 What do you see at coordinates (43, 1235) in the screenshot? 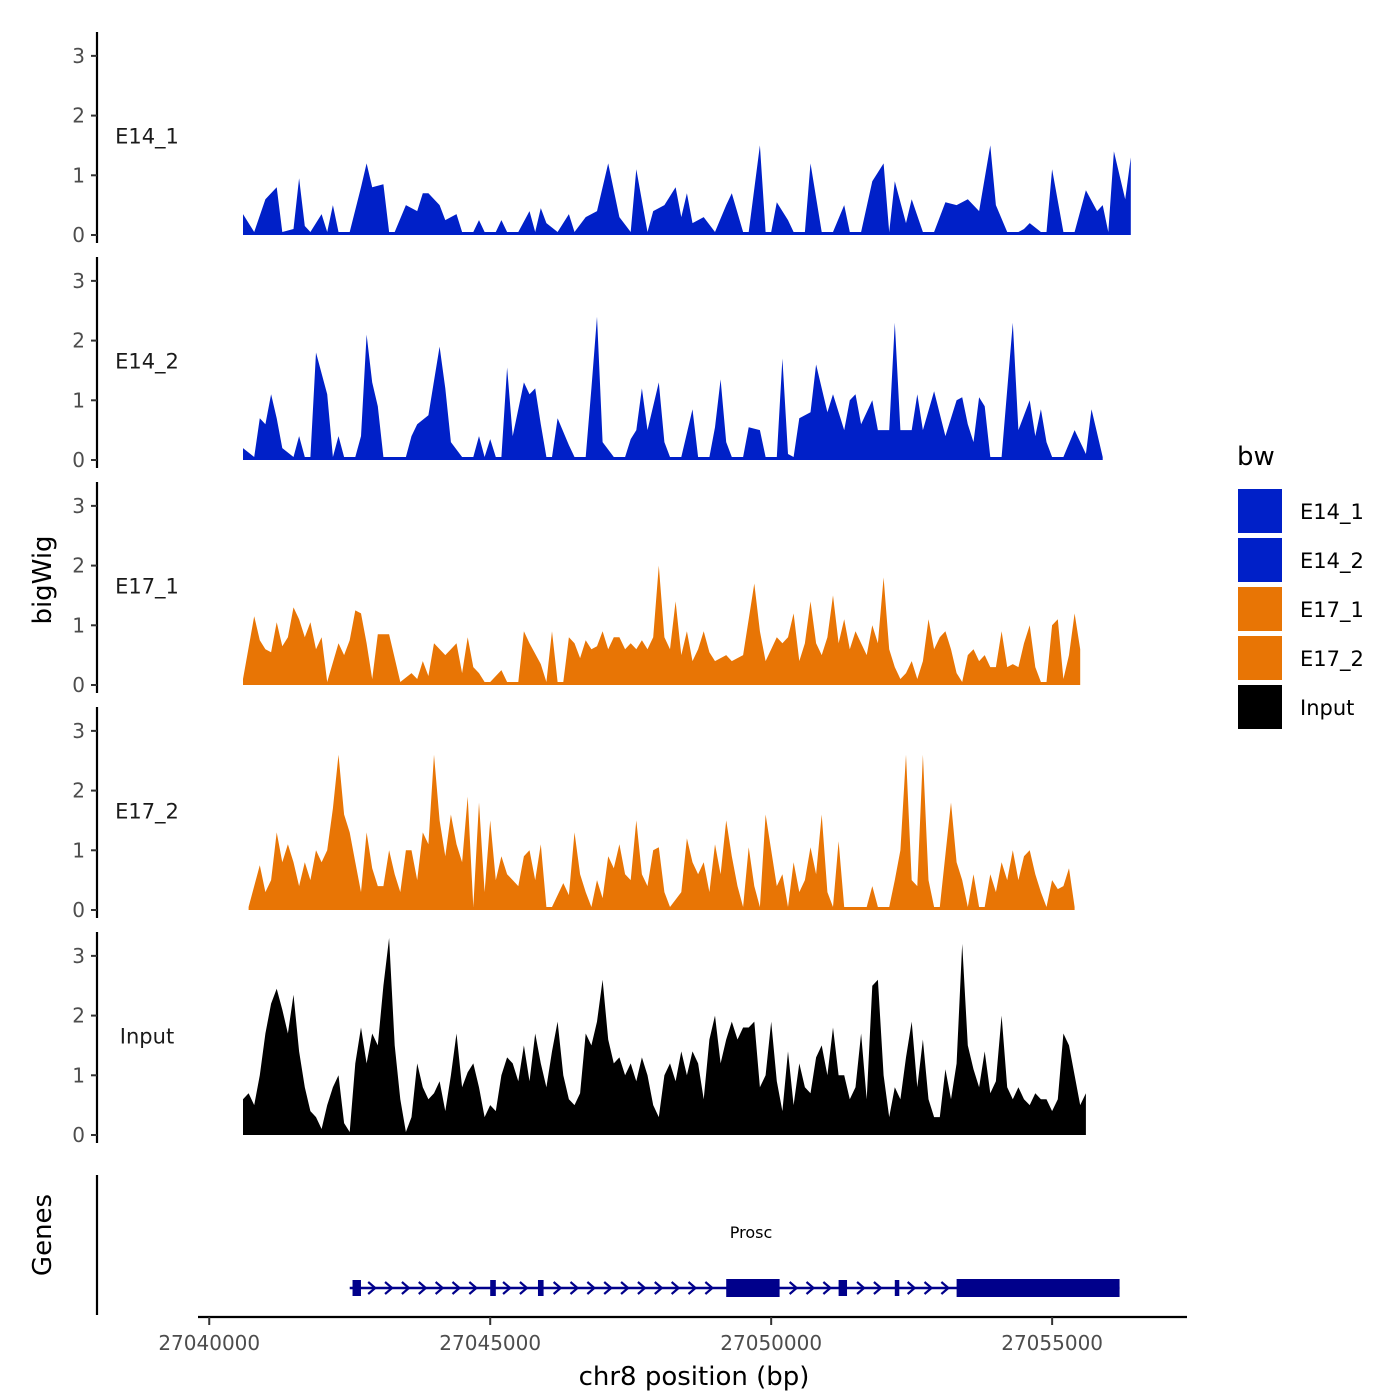
I see `genes-axis-title: Genes` at bounding box center [43, 1235].